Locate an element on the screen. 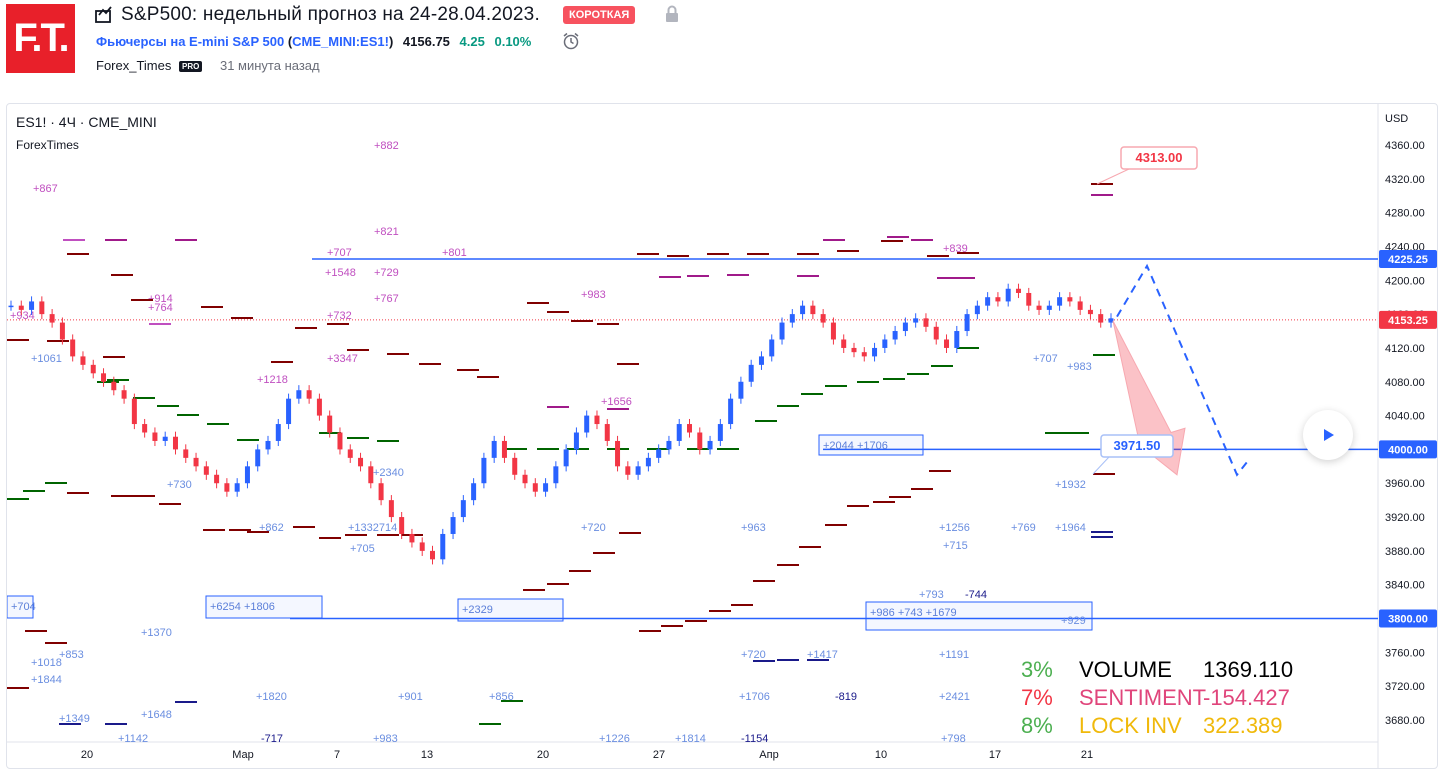 The height and width of the screenshot is (775, 1441). volume-box-label: +6254 +1806 is located at coordinates (242, 607).